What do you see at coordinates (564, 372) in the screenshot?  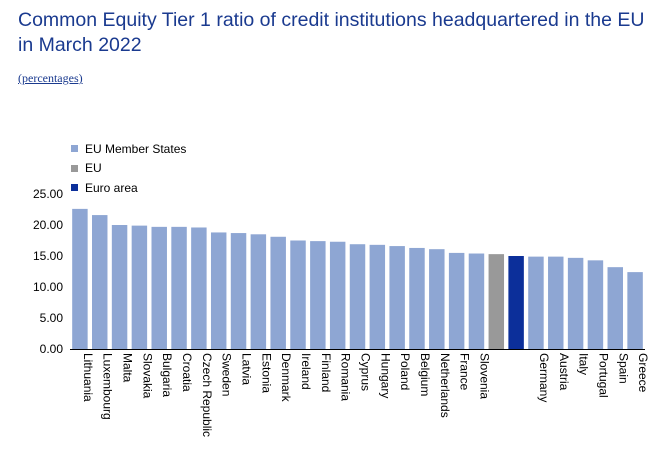 I see `x-tick-label: Austria` at bounding box center [564, 372].